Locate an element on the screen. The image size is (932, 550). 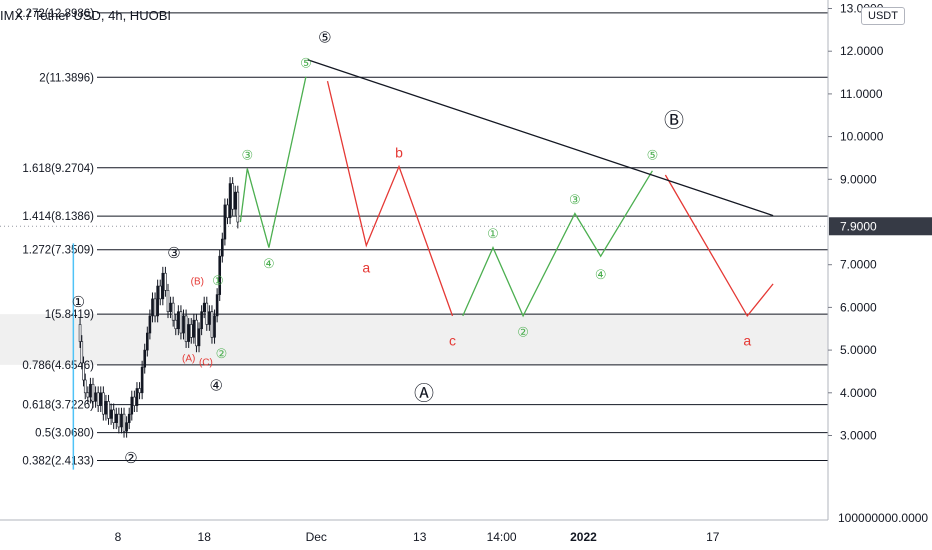
currency-badge: USDT is located at coordinates (883, 16).